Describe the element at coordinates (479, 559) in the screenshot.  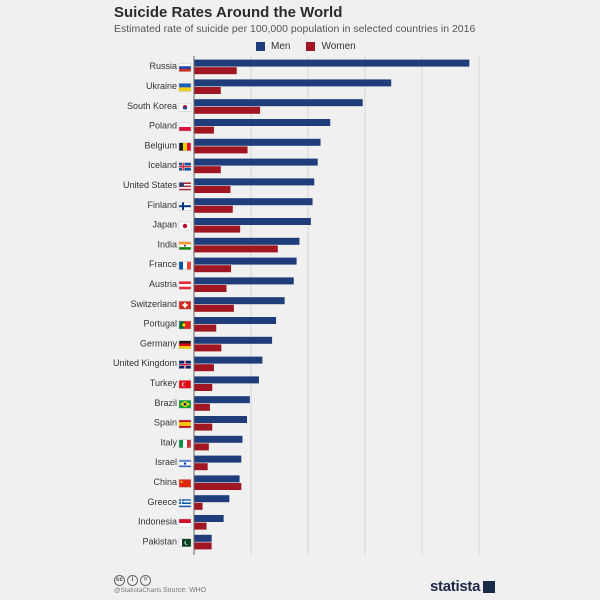
I see `x-tick-label: 50` at that location.